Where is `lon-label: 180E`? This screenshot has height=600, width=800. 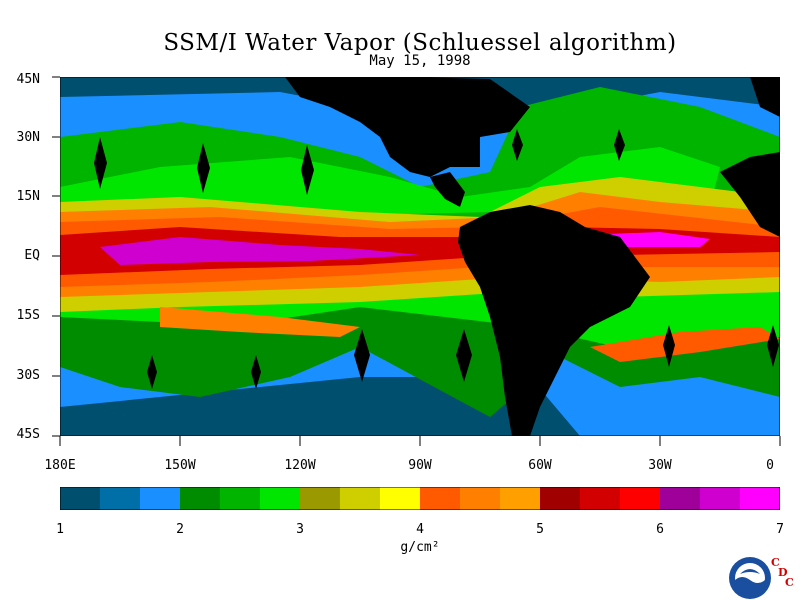 lon-label: 180E is located at coordinates (60, 465).